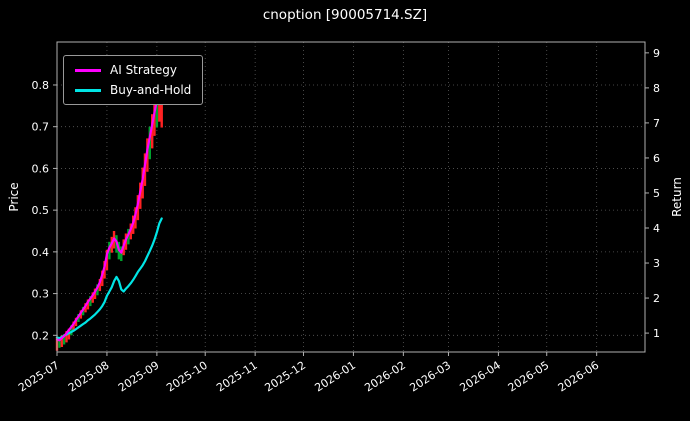 The width and height of the screenshot is (690, 421). Describe the element at coordinates (41, 335) in the screenshot. I see `left-y-tick-label: 0.2` at that location.